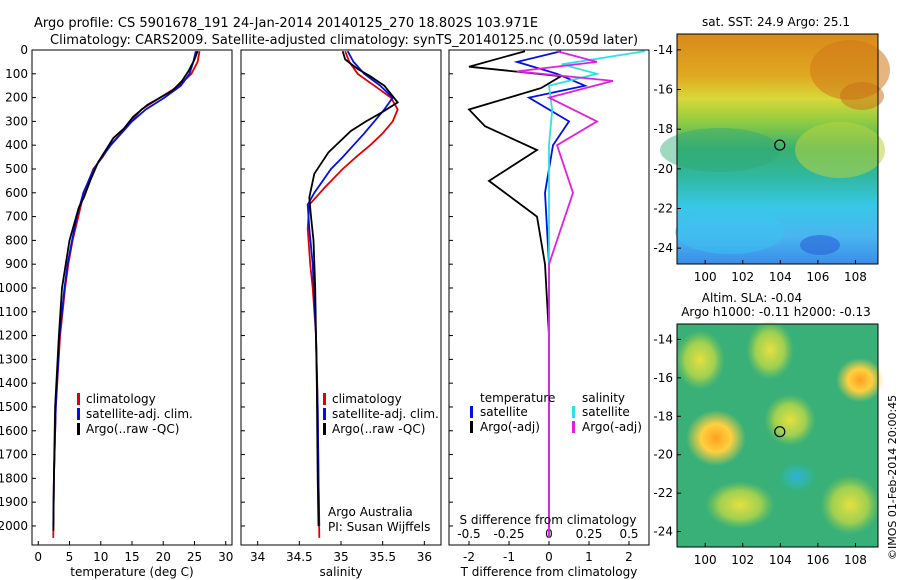 This screenshot has height=580, width=900. I want to click on depth-tick-label: 600, so click(16, 193).